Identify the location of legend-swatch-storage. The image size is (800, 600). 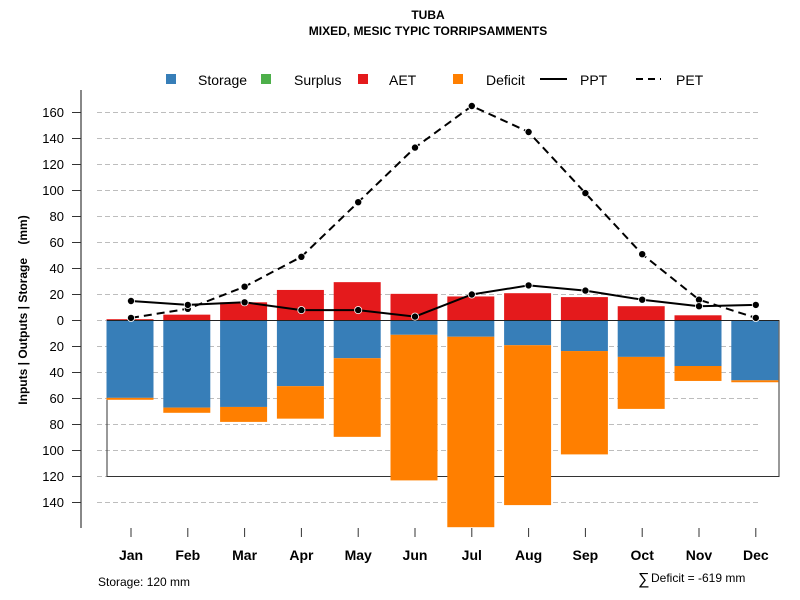
(171, 79).